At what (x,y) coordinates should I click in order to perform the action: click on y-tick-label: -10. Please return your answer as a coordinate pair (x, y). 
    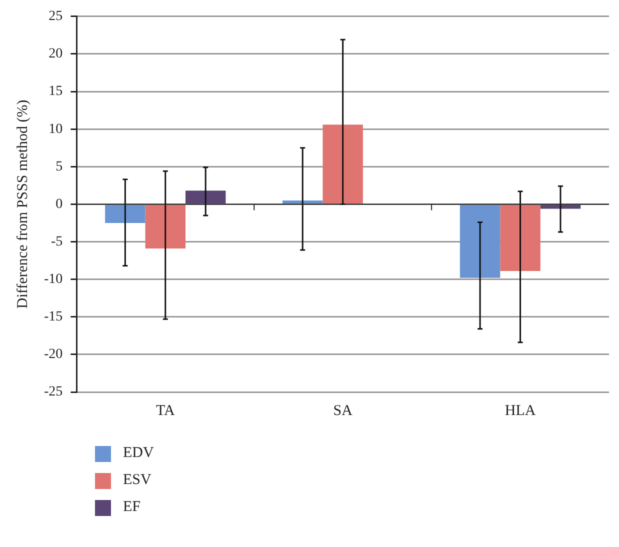
    Looking at the image, I should click on (53, 279).